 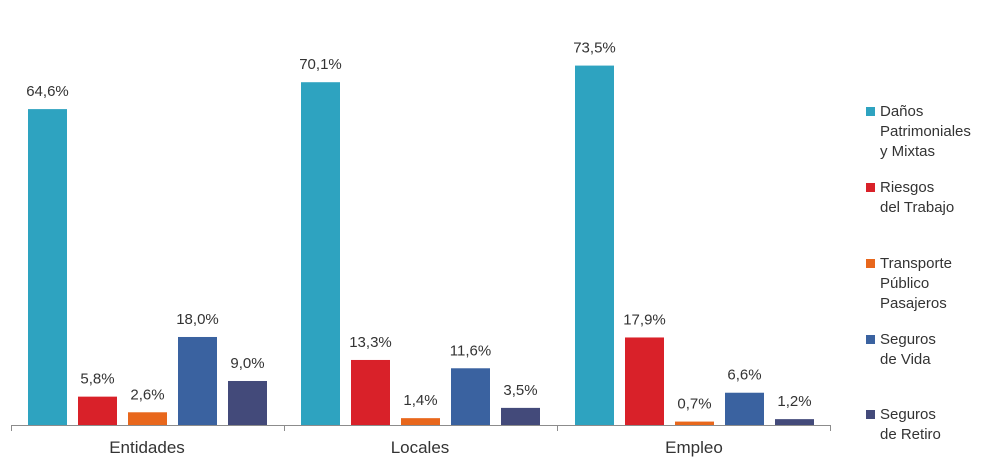 What do you see at coordinates (420, 447) in the screenshot?
I see `category-label-locales: Locales` at bounding box center [420, 447].